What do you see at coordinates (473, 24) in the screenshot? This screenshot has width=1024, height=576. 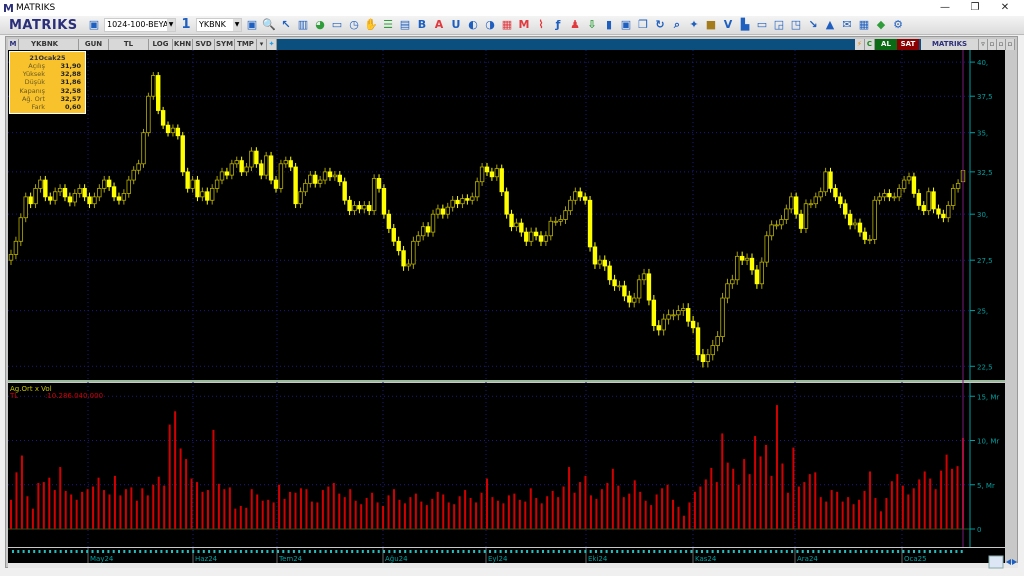 I see `speed-icon: ◐` at bounding box center [473, 24].